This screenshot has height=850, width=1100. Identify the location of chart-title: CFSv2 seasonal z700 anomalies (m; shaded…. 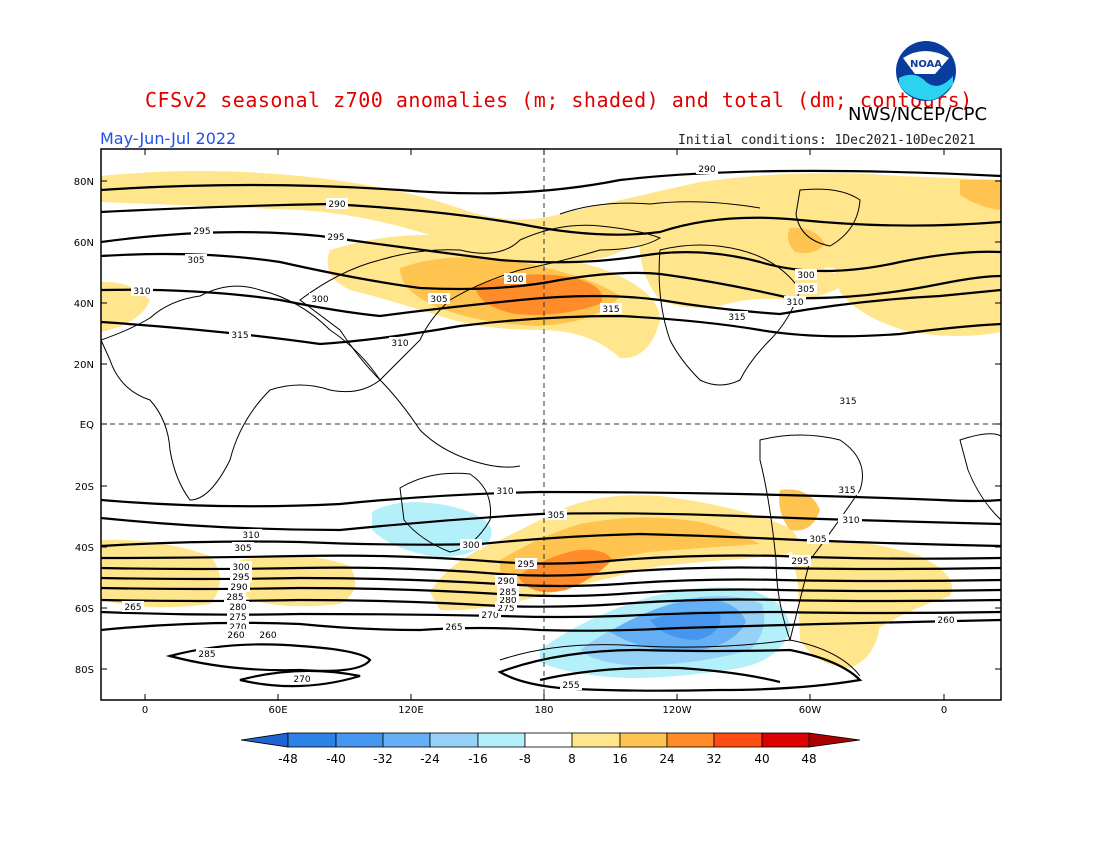
(559, 100).